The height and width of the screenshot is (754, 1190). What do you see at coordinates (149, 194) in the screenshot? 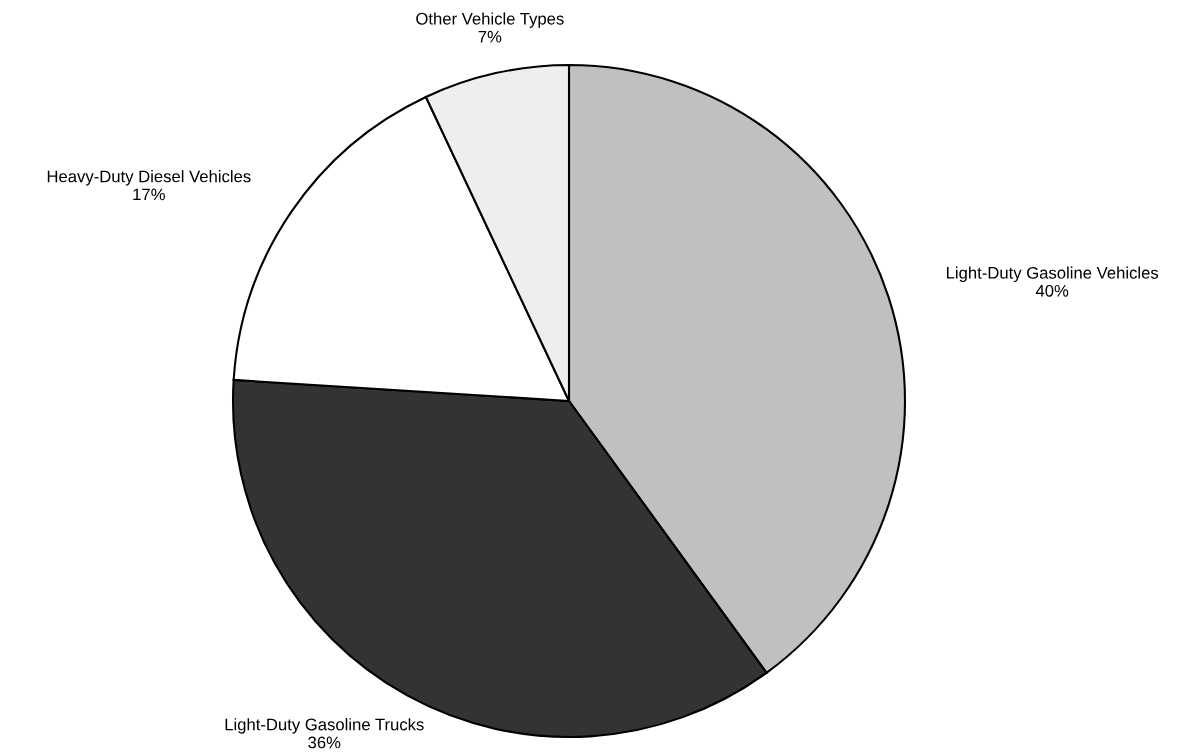
I see `data-label: 17%` at bounding box center [149, 194].